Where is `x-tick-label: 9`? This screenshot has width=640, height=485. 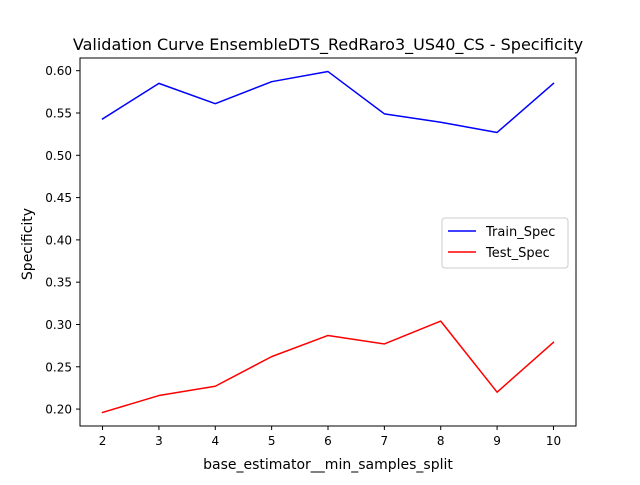 x-tick-label: 9 is located at coordinates (497, 441).